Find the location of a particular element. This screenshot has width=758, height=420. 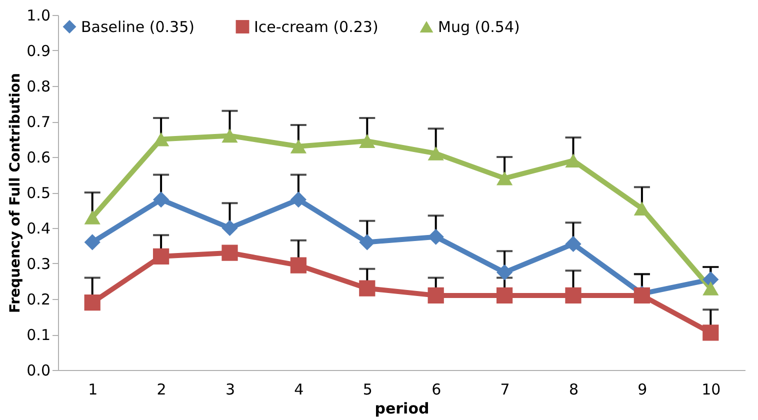

x-tick-label: 4 is located at coordinates (299, 389).